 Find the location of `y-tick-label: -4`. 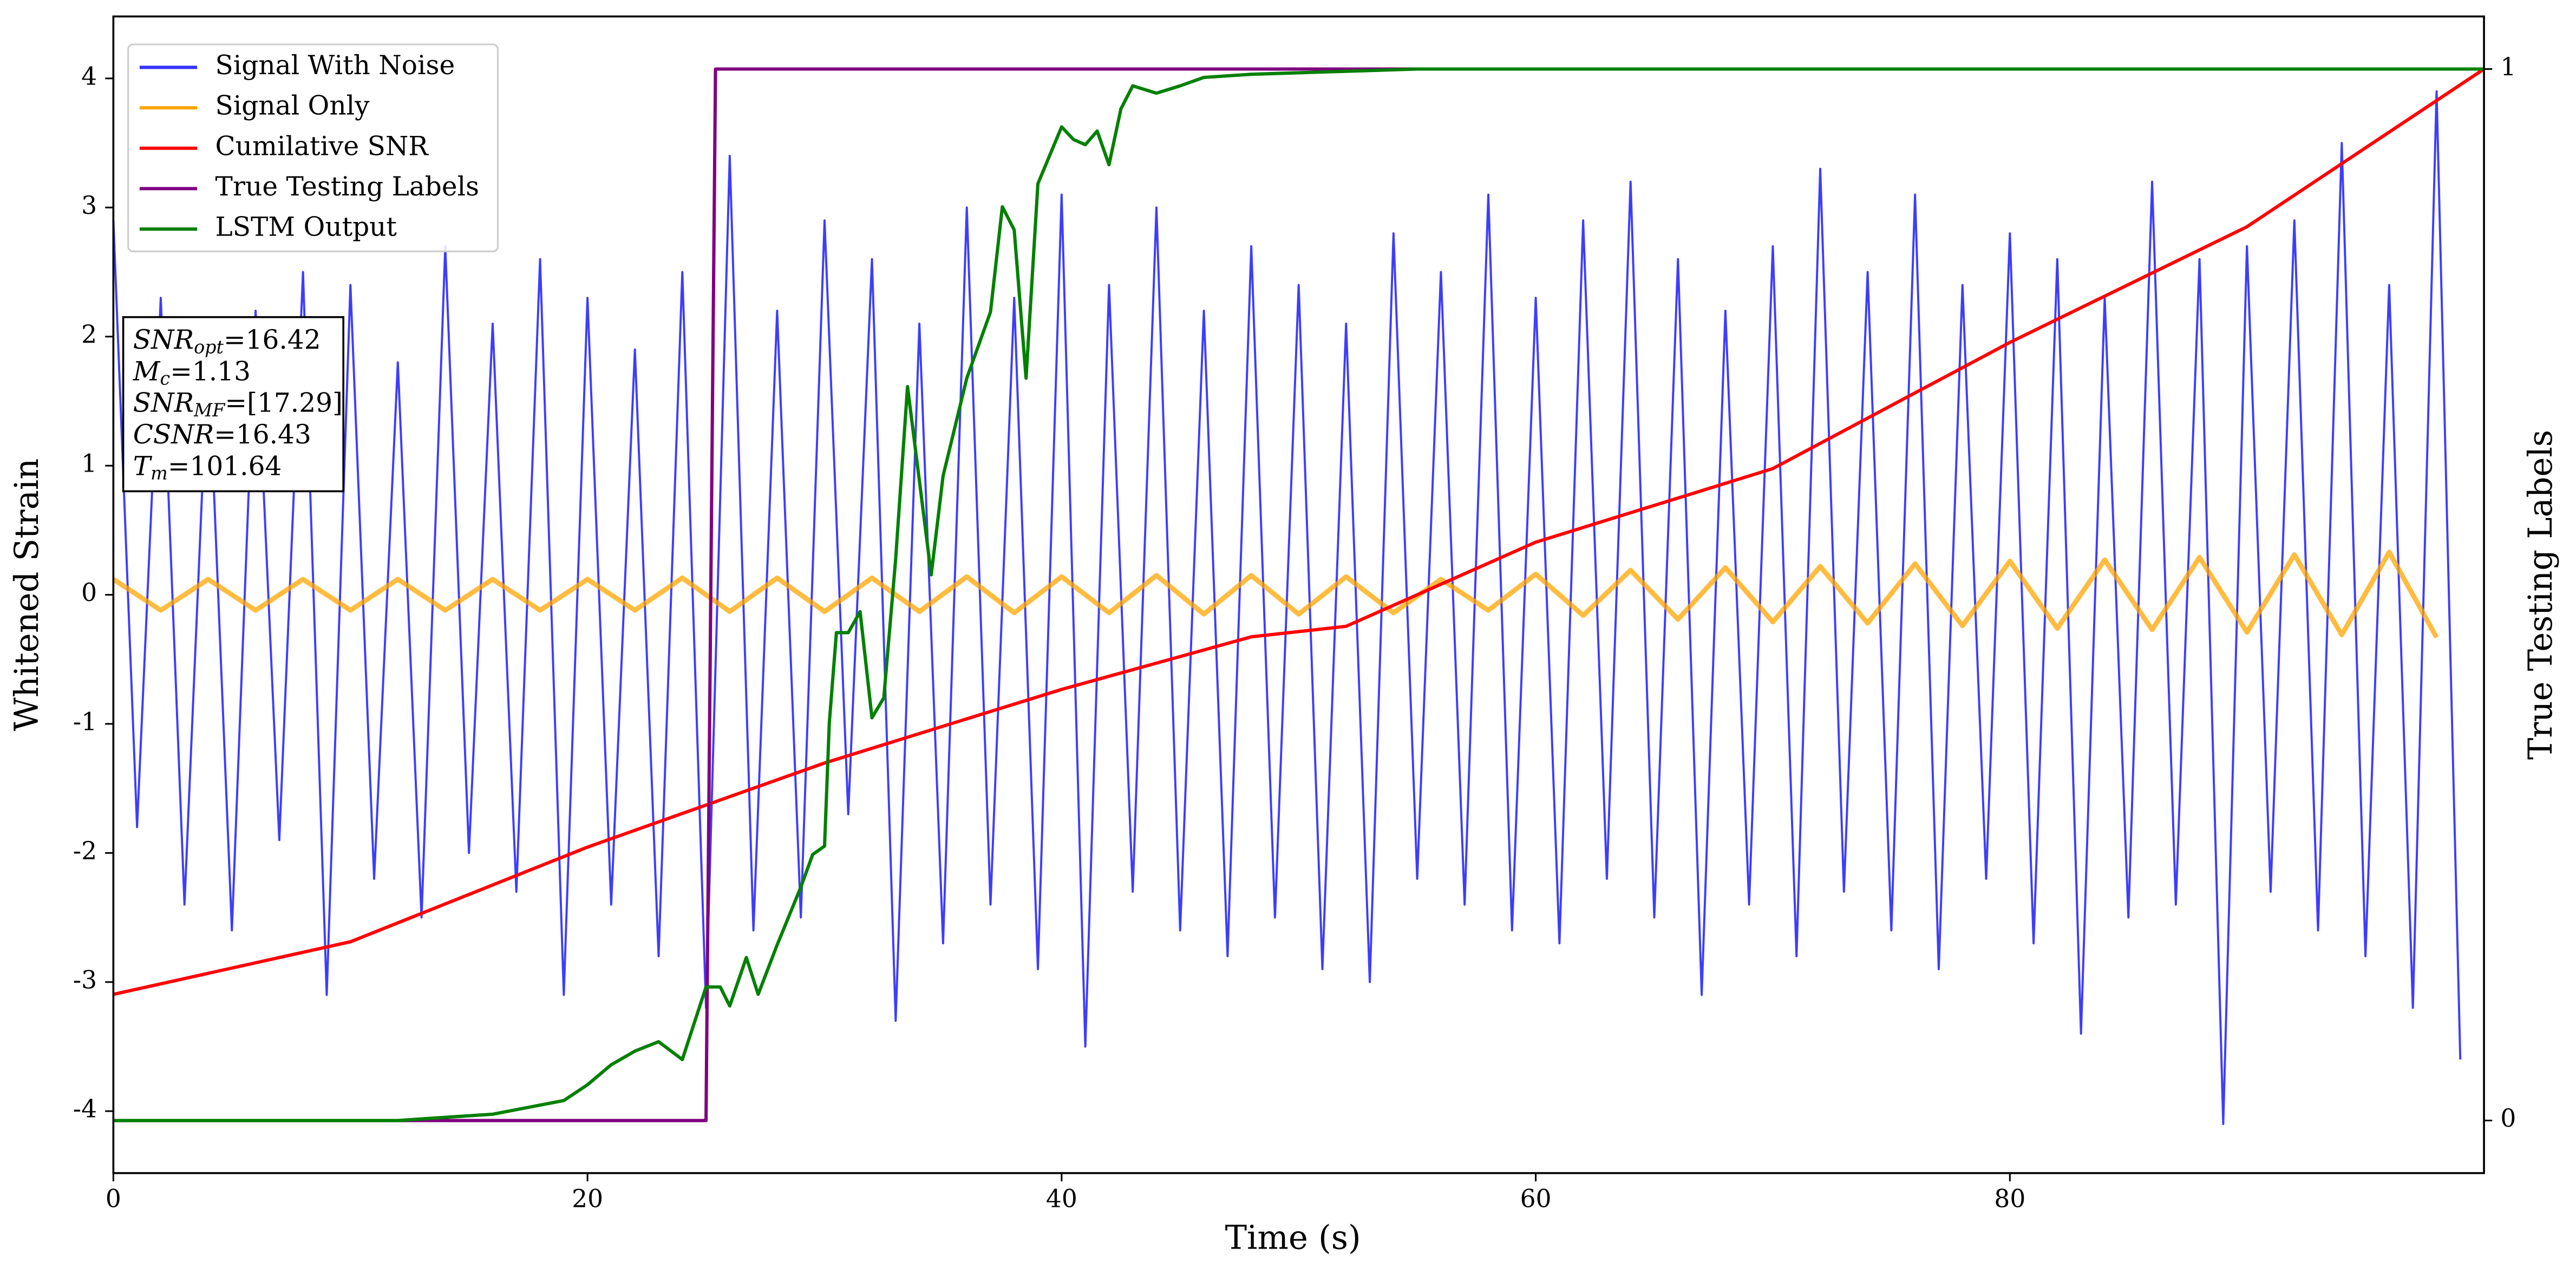

y-tick-label: -4 is located at coordinates (85, 1109).